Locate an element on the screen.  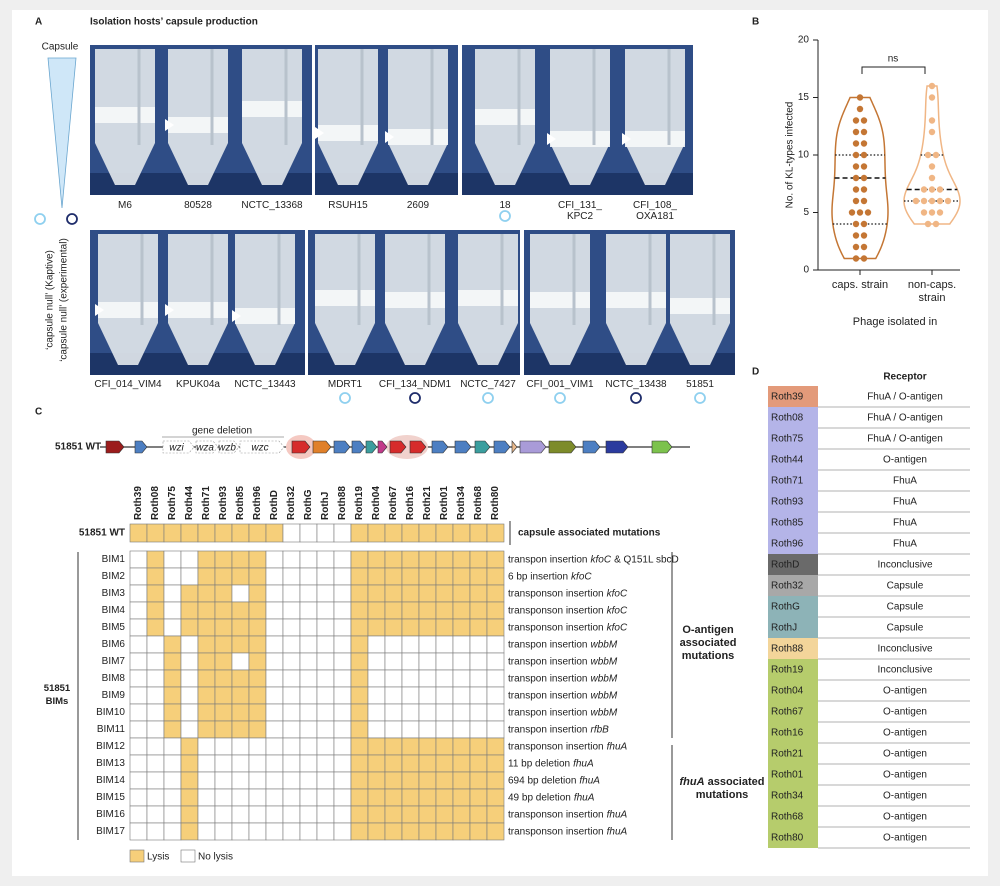
receptor: O-antigen is located at coordinates (905, 838).